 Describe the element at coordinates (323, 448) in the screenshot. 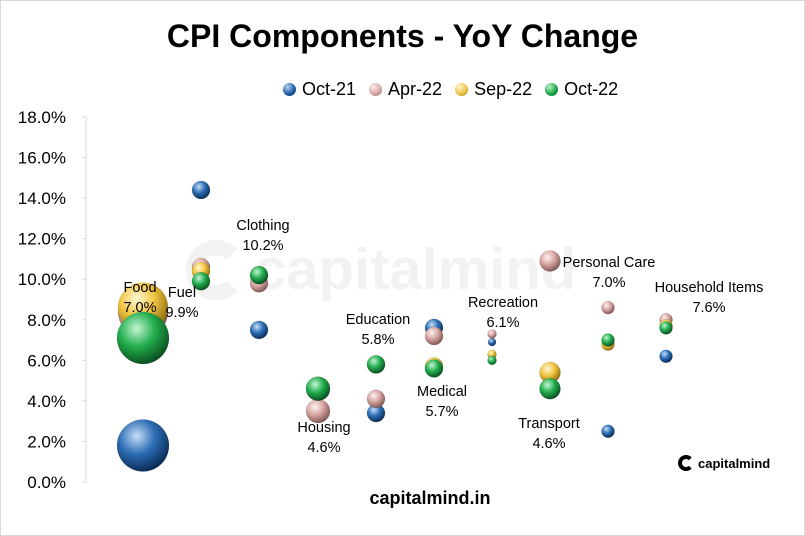

I see `value-label-housing: 4.6%` at that location.